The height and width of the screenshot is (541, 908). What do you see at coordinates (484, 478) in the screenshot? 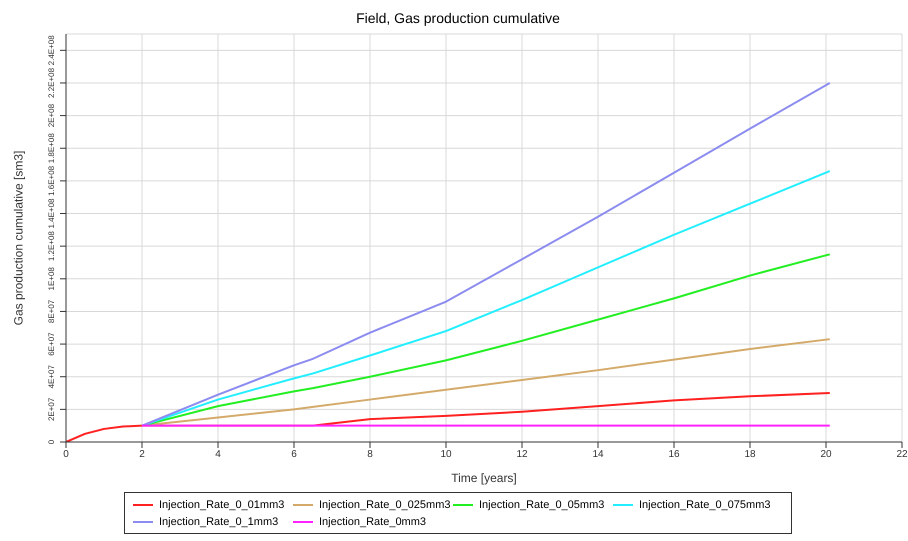
I see `x-axis-title: Time [years]` at bounding box center [484, 478].